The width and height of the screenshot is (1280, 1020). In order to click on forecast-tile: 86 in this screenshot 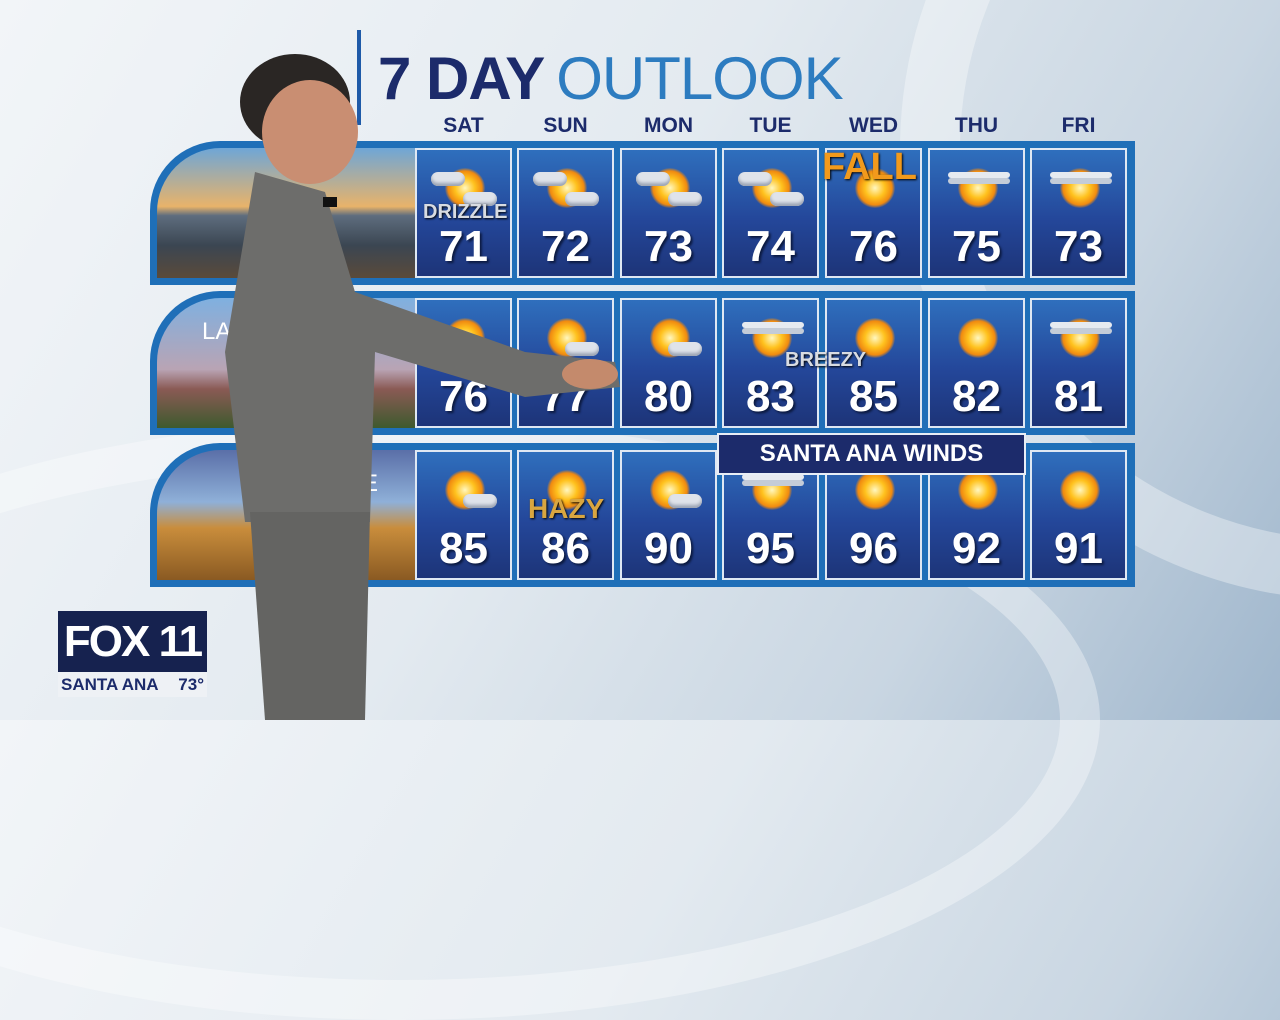, I will do `click(565, 515)`.